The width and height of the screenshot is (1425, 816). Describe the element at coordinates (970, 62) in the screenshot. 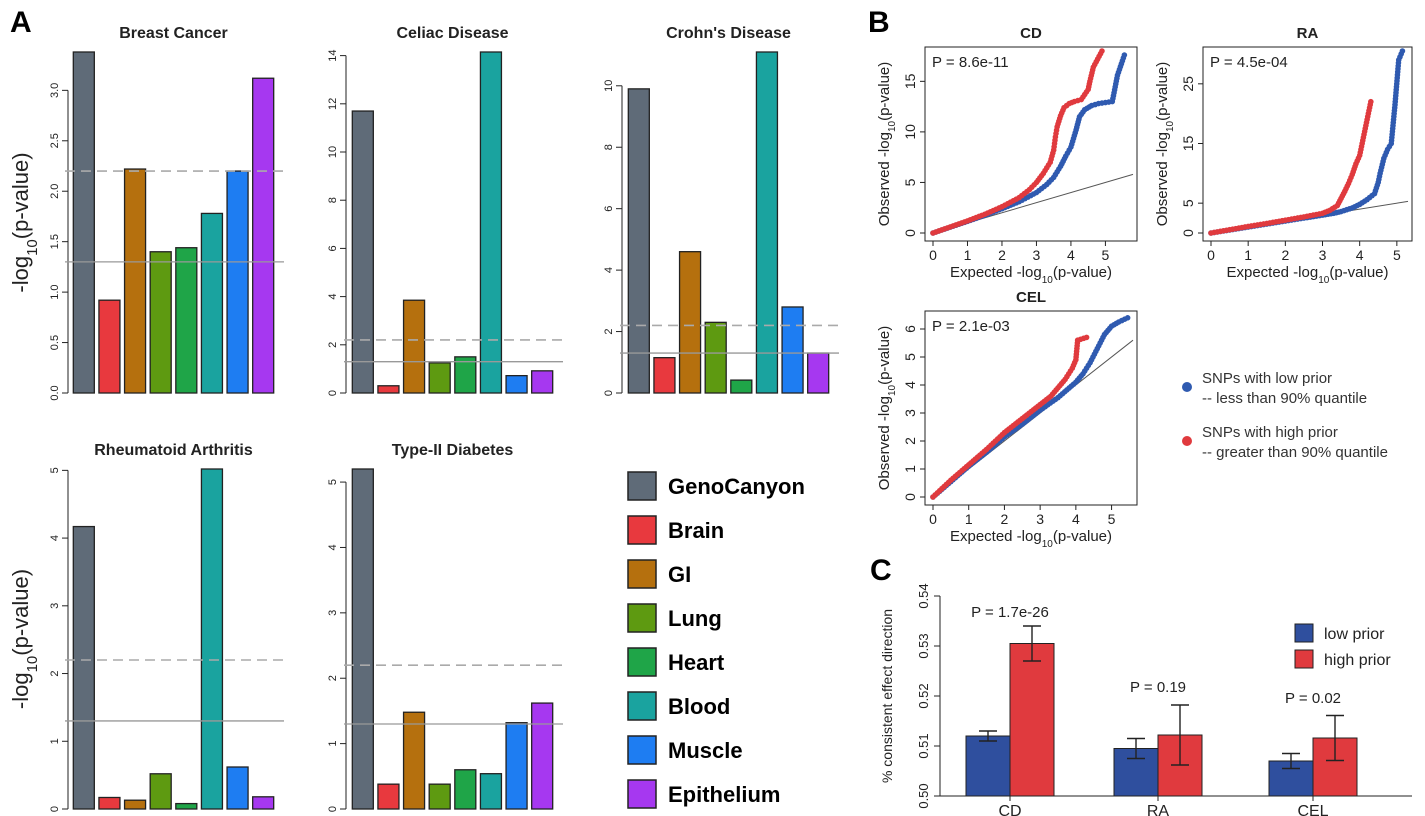

I see `p-value-annotation: P = 8.6e-11` at that location.